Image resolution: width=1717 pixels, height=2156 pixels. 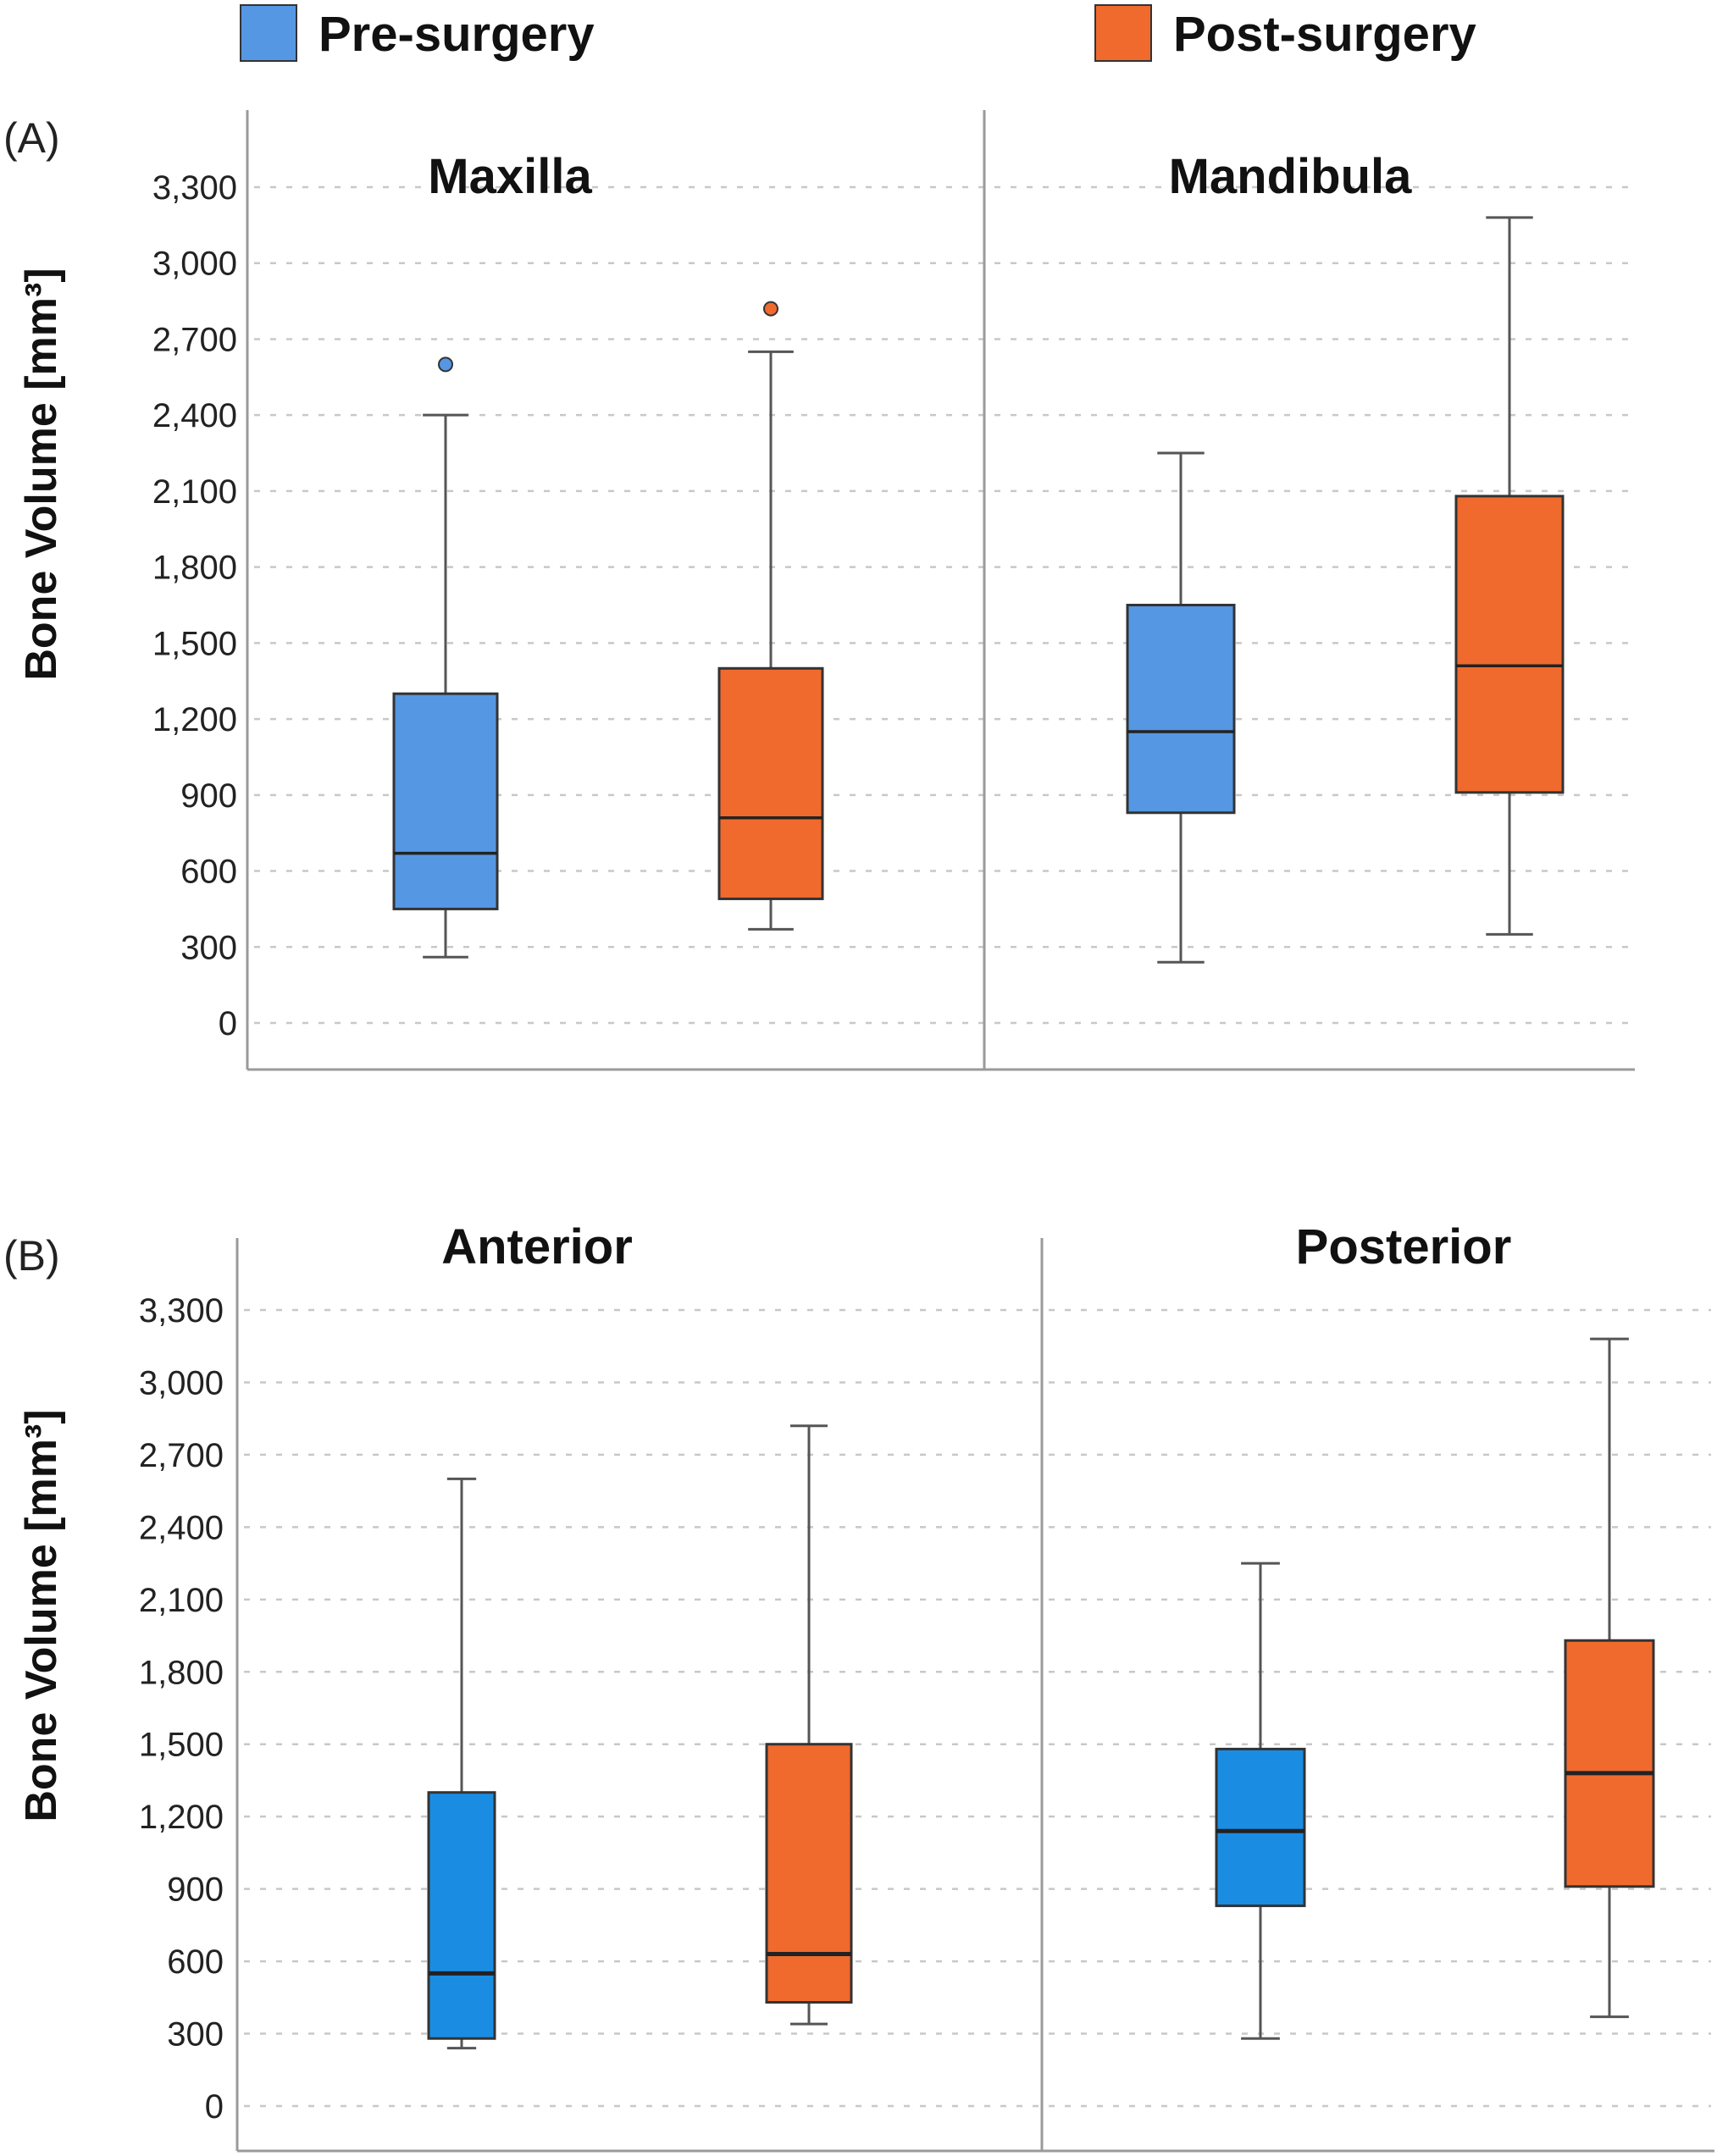 What do you see at coordinates (858, 33) in the screenshot?
I see `legend: Pre-surgery Post-surgery` at bounding box center [858, 33].